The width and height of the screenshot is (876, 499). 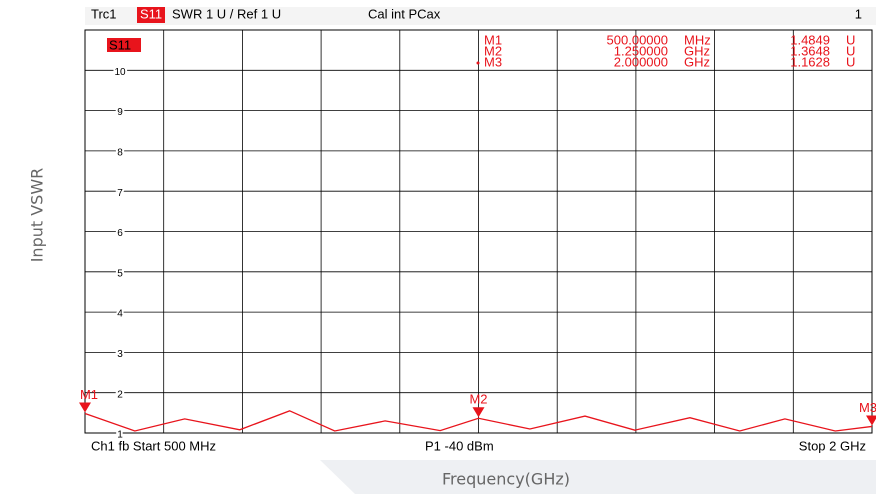 What do you see at coordinates (480, 16) in the screenshot?
I see `header-bar` at bounding box center [480, 16].